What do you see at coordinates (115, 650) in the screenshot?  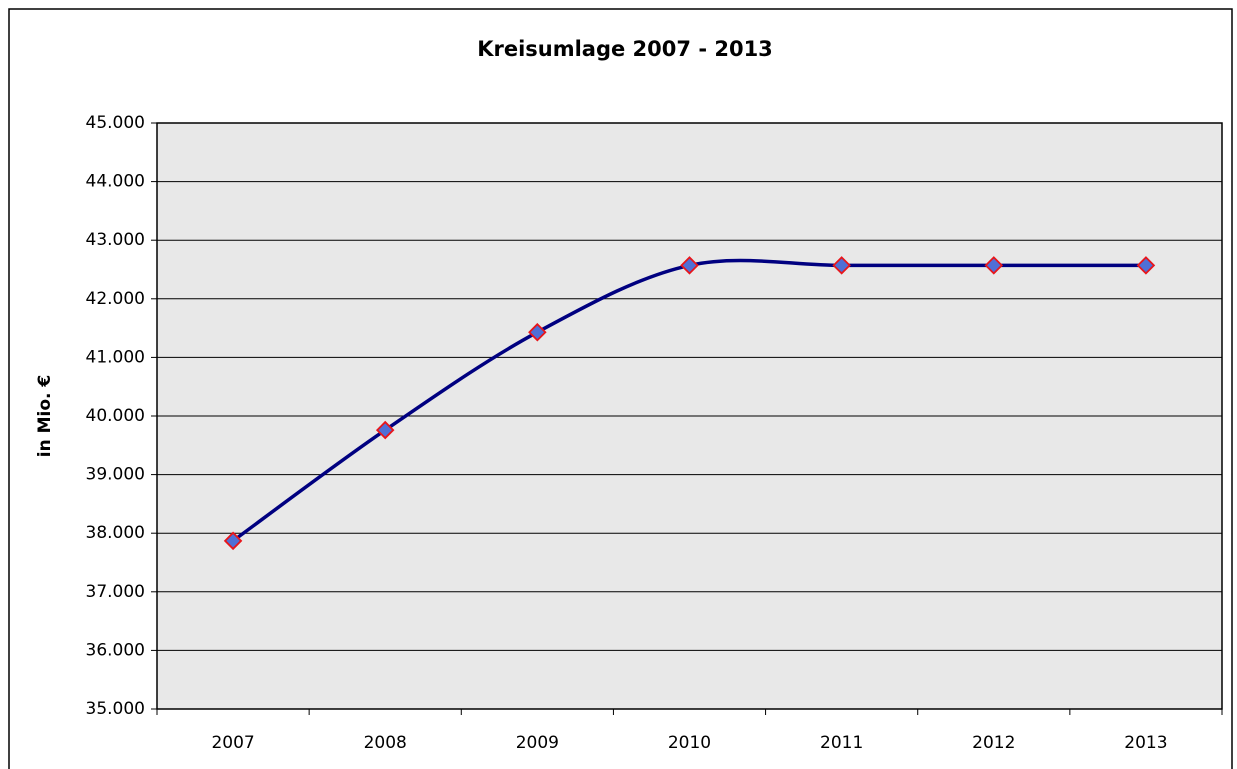 I see `y-tick-label: 36.000` at bounding box center [115, 650].